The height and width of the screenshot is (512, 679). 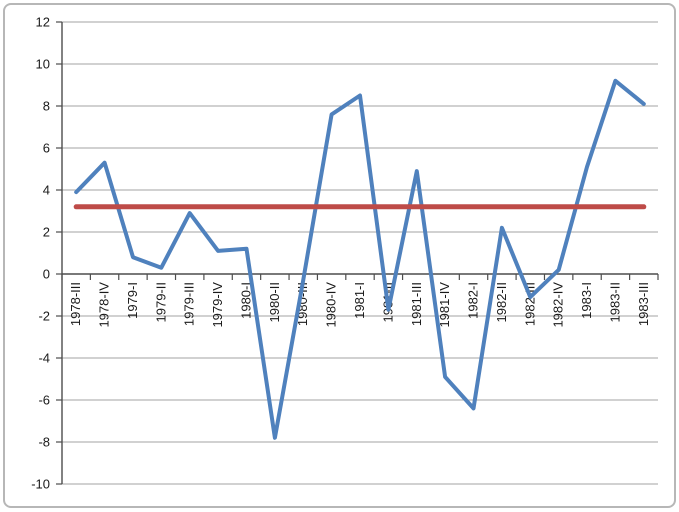 I want to click on y-tick-label: 8, so click(x=46, y=106).